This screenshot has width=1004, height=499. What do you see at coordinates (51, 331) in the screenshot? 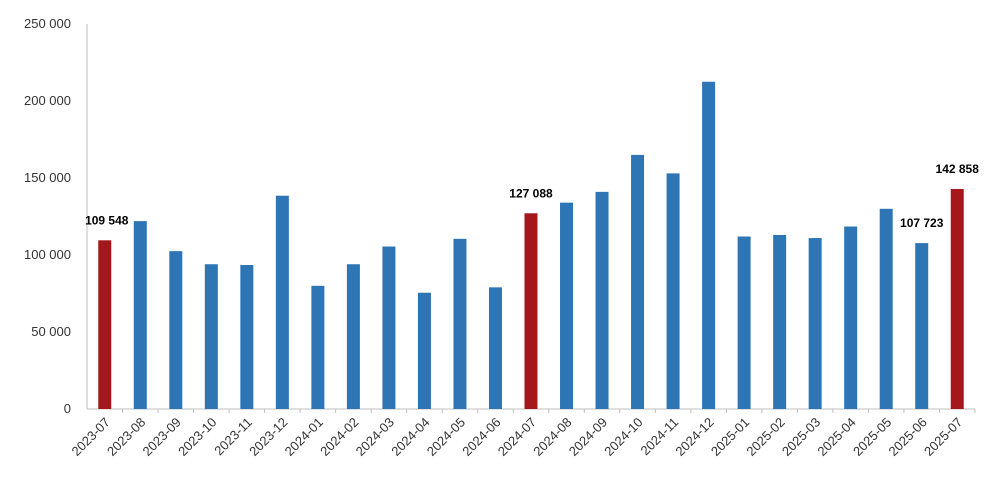
I see `y-tick-label: 50 000` at bounding box center [51, 331].